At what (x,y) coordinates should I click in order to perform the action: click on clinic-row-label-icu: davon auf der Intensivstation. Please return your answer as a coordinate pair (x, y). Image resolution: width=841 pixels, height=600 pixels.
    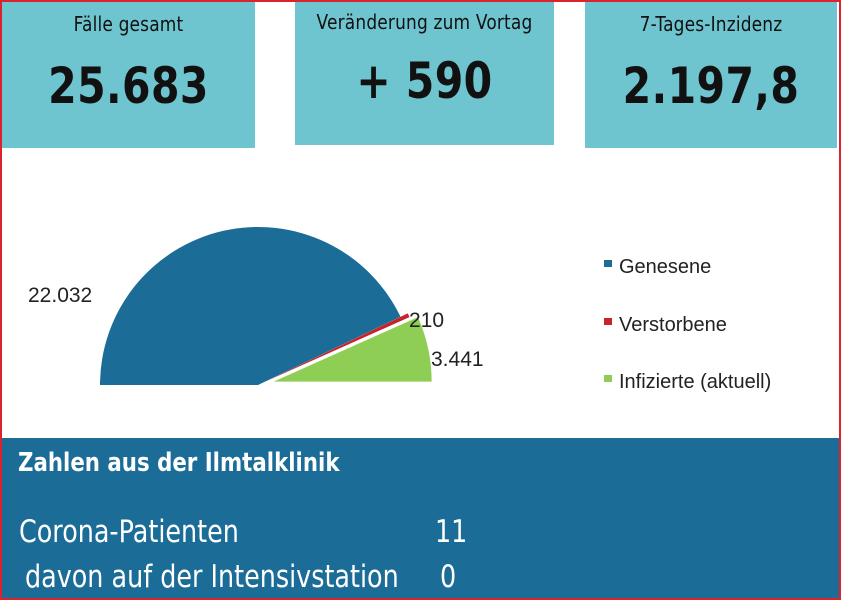
    Looking at the image, I should click on (212, 577).